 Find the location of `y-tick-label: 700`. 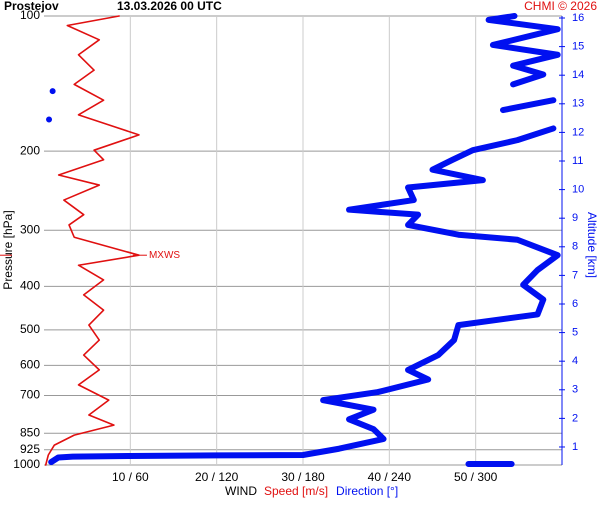

y-tick-label: 700 is located at coordinates (30, 395).